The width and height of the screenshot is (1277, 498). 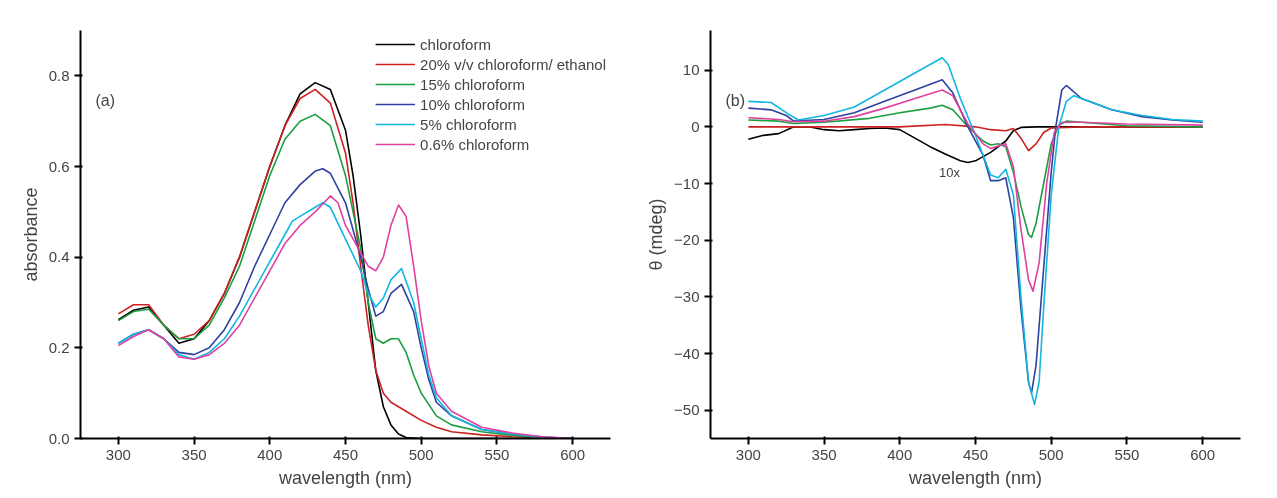 I want to click on y-tick-label: 10, so click(x=691, y=70).